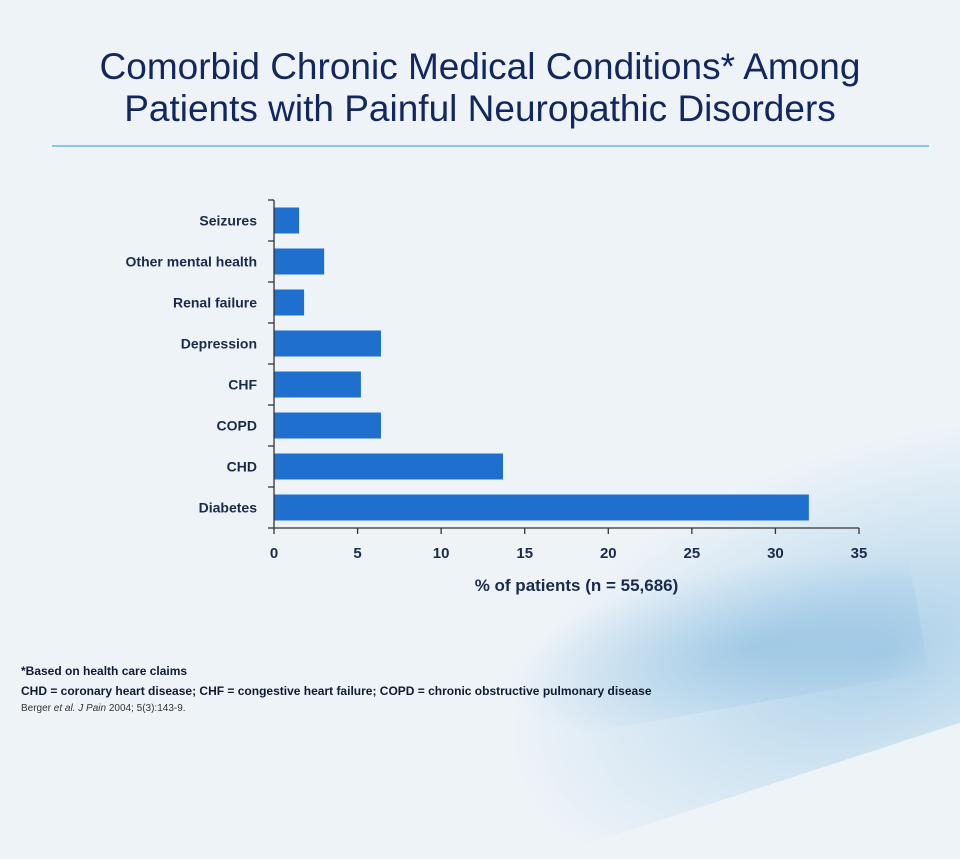 The image size is (960, 859). What do you see at coordinates (775, 553) in the screenshot?
I see `x-tick-label-6: 30` at bounding box center [775, 553].